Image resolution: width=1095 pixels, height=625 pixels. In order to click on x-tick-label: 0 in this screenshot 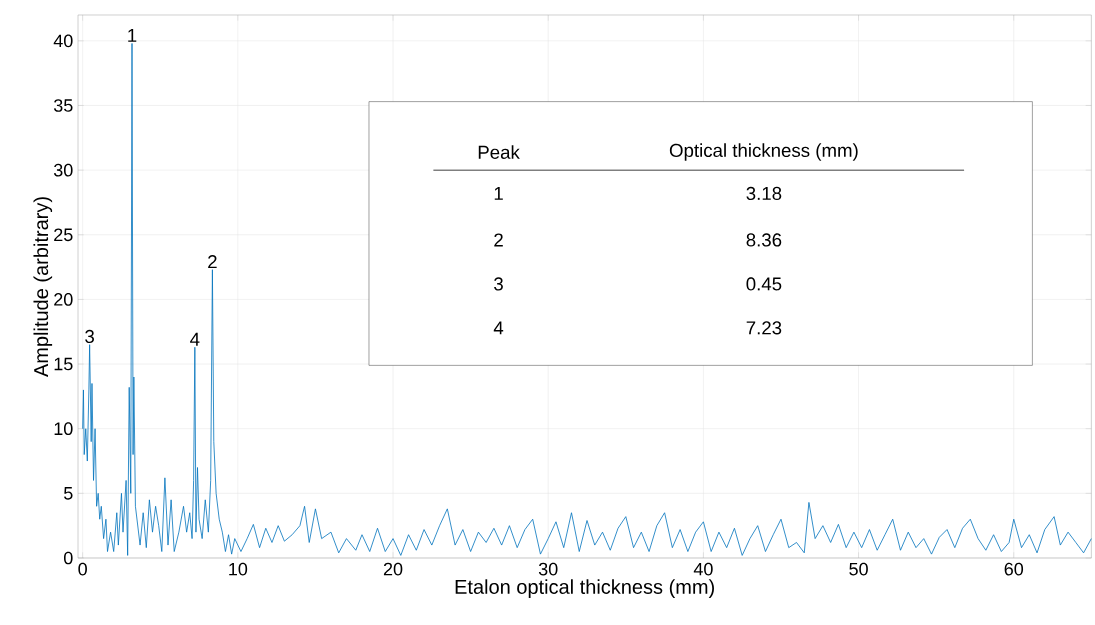, I will do `click(82, 569)`.